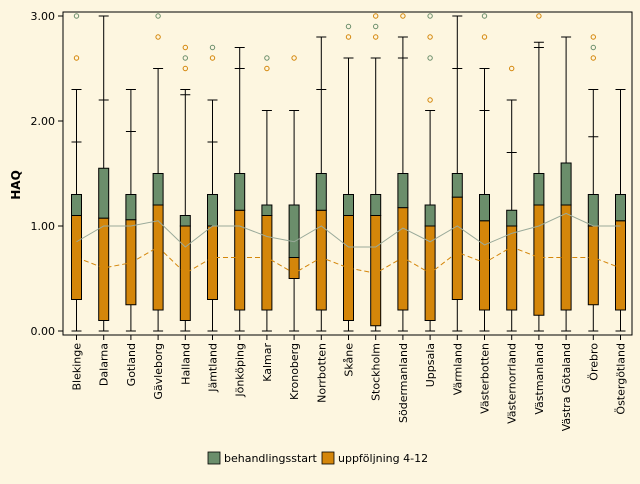 This screenshot has height=484, width=640. I want to click on category-label: Södermanland, so click(403, 383).